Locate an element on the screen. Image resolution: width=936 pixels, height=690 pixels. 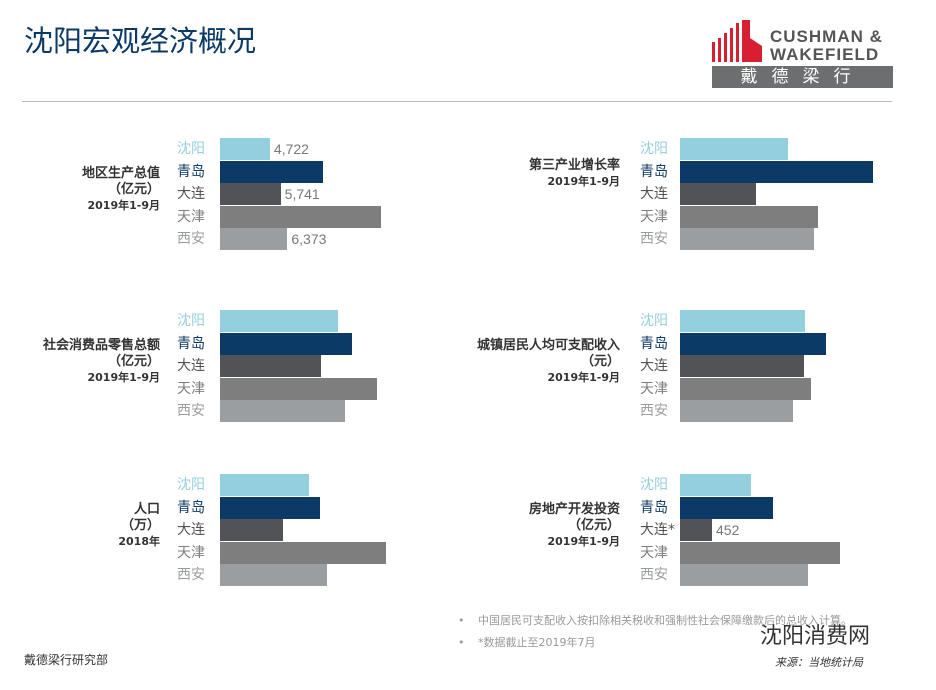
divider is located at coordinates (457, 101).